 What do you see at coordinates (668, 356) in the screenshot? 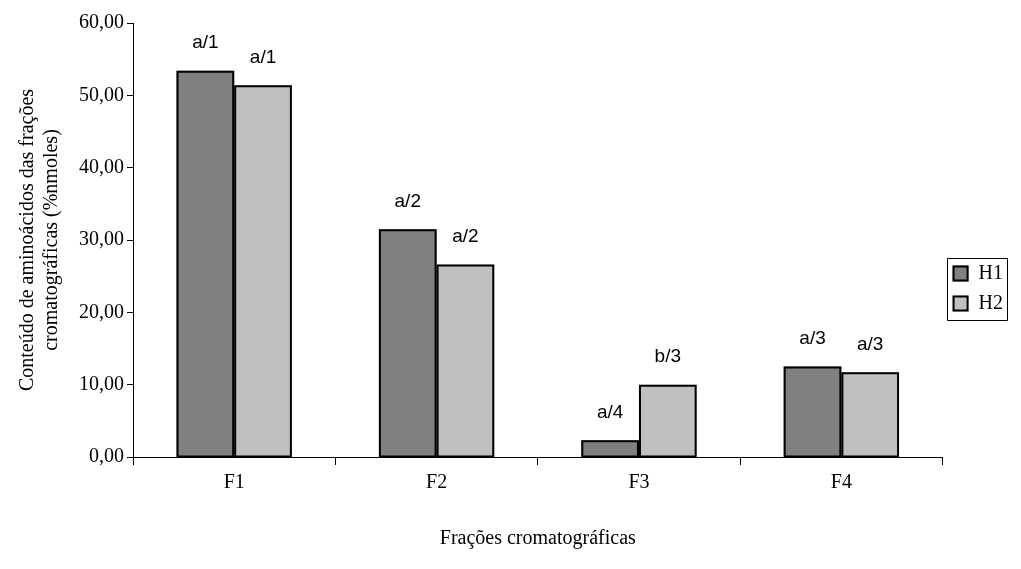
I see `annotation: b/3` at bounding box center [668, 356].